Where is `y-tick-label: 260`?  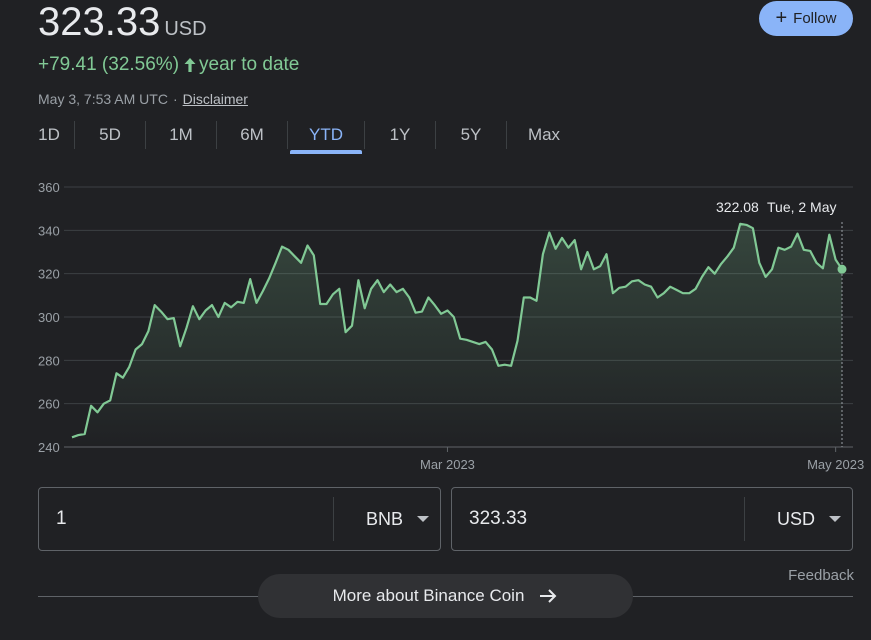
y-tick-label: 260 is located at coordinates (49, 404).